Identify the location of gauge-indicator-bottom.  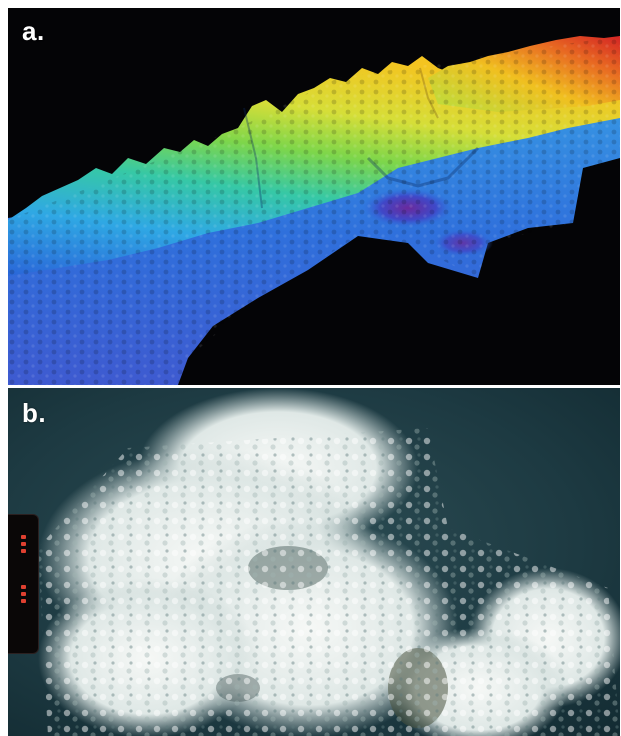
(23, 595).